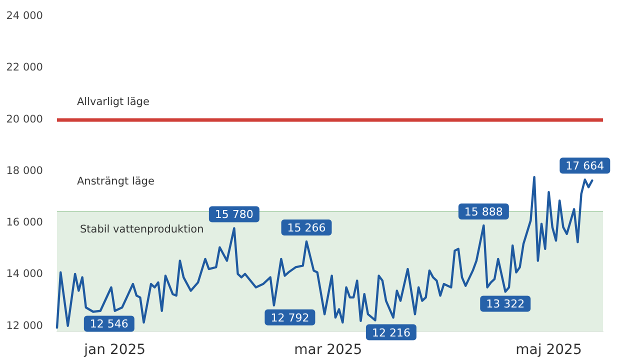 The image size is (620, 363). Describe the element at coordinates (109, 324) in the screenshot. I see `data-label: 12 546` at that location.